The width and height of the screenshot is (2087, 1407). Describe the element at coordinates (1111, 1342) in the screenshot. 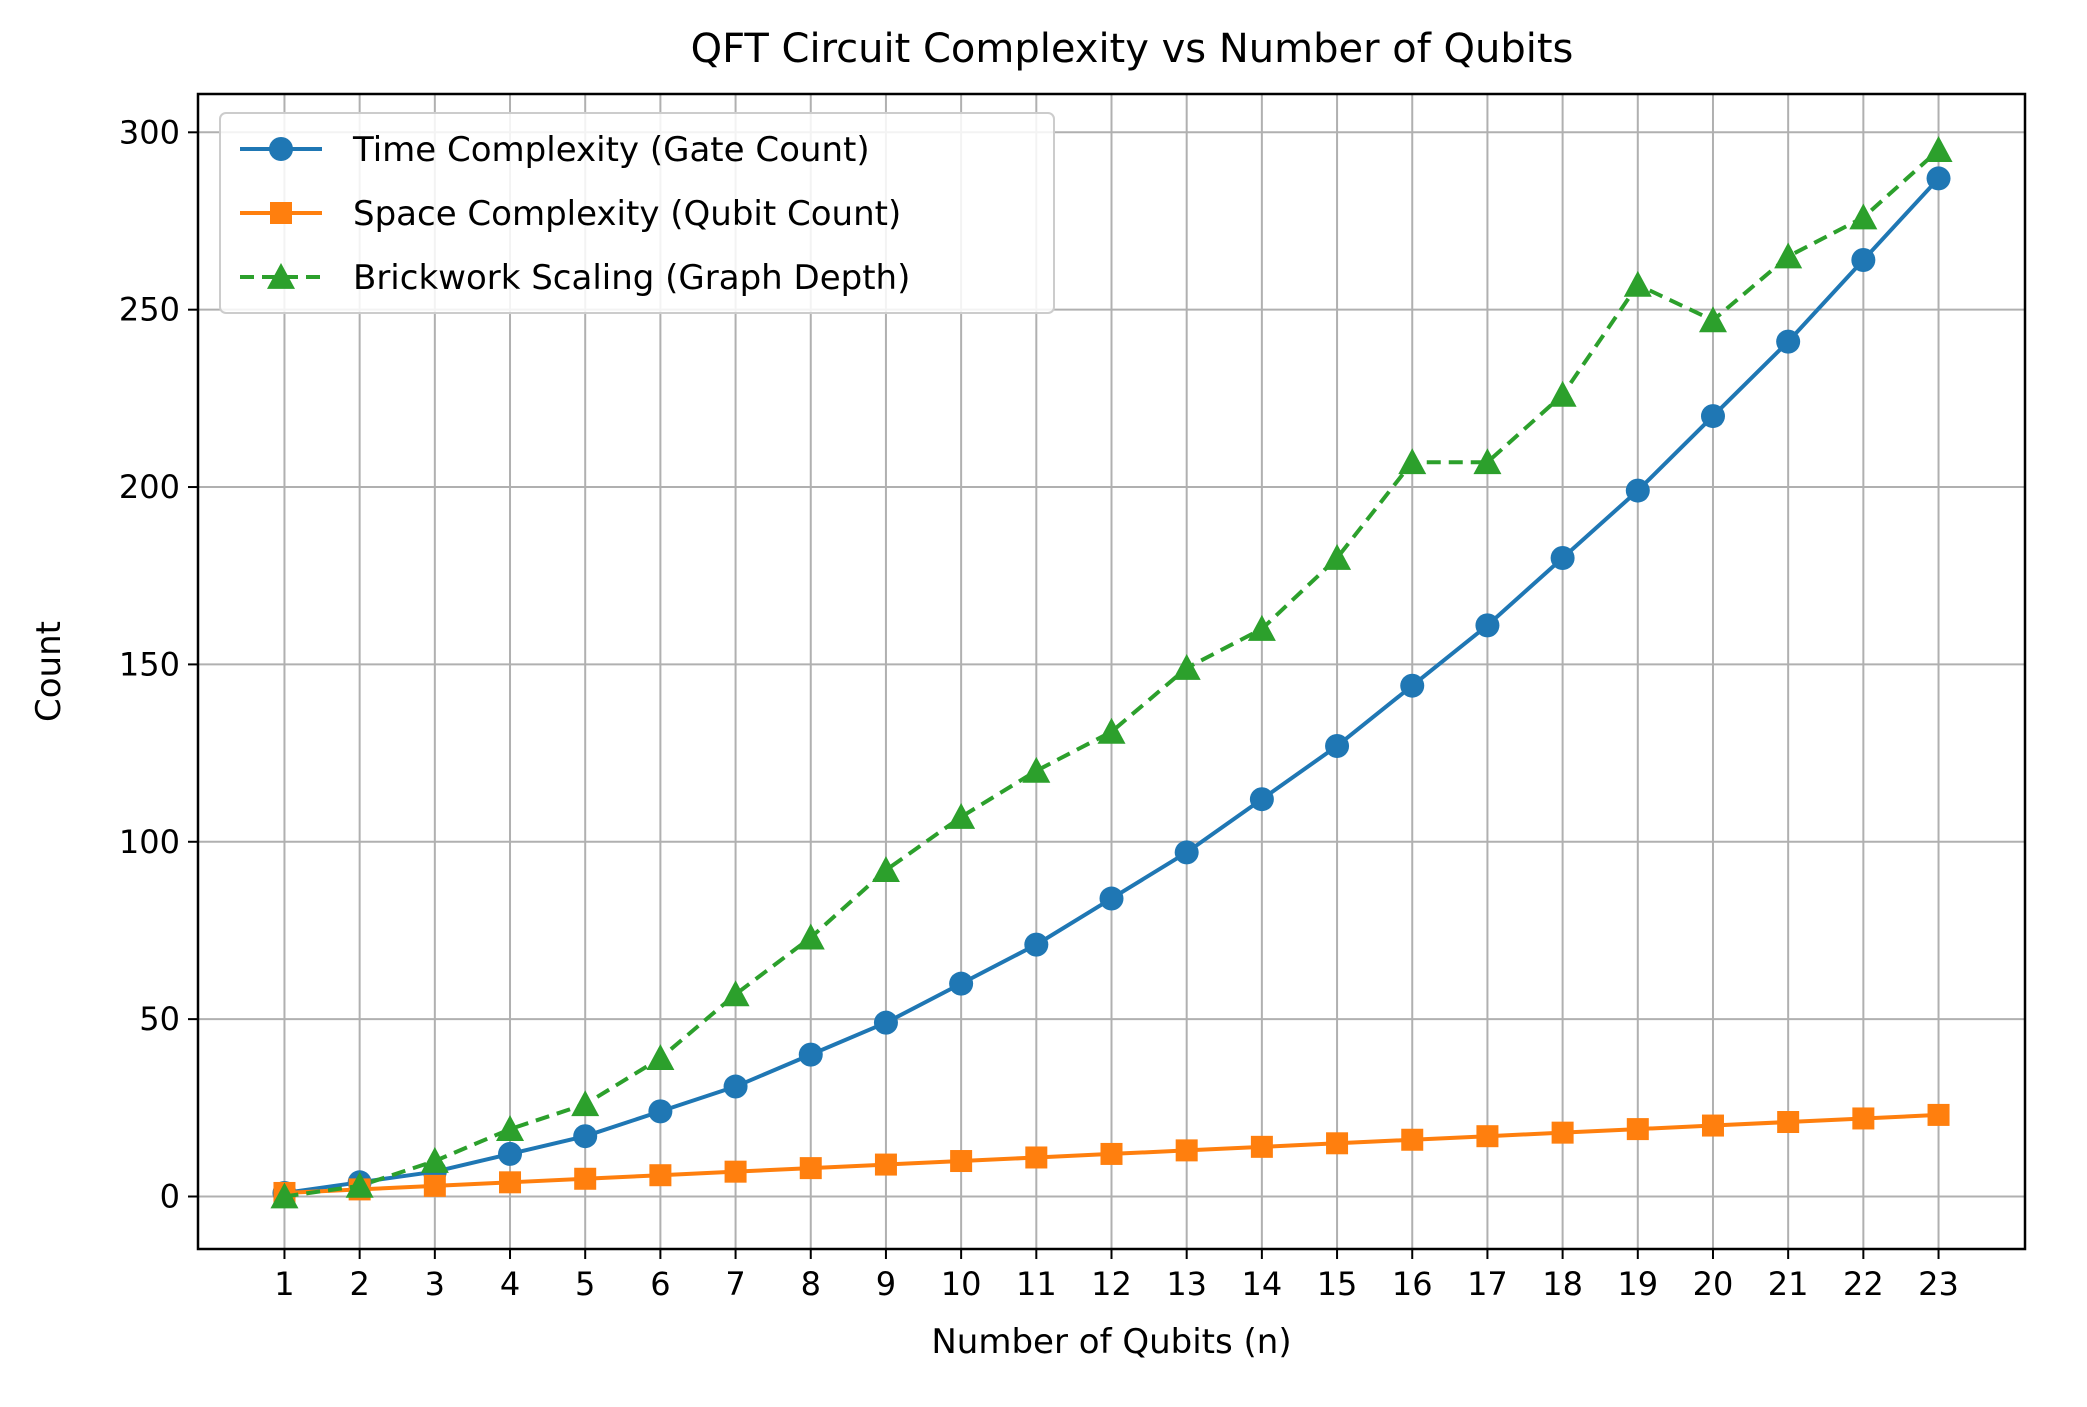

I see `x-axis-title: Number of Qubits (n)` at that location.